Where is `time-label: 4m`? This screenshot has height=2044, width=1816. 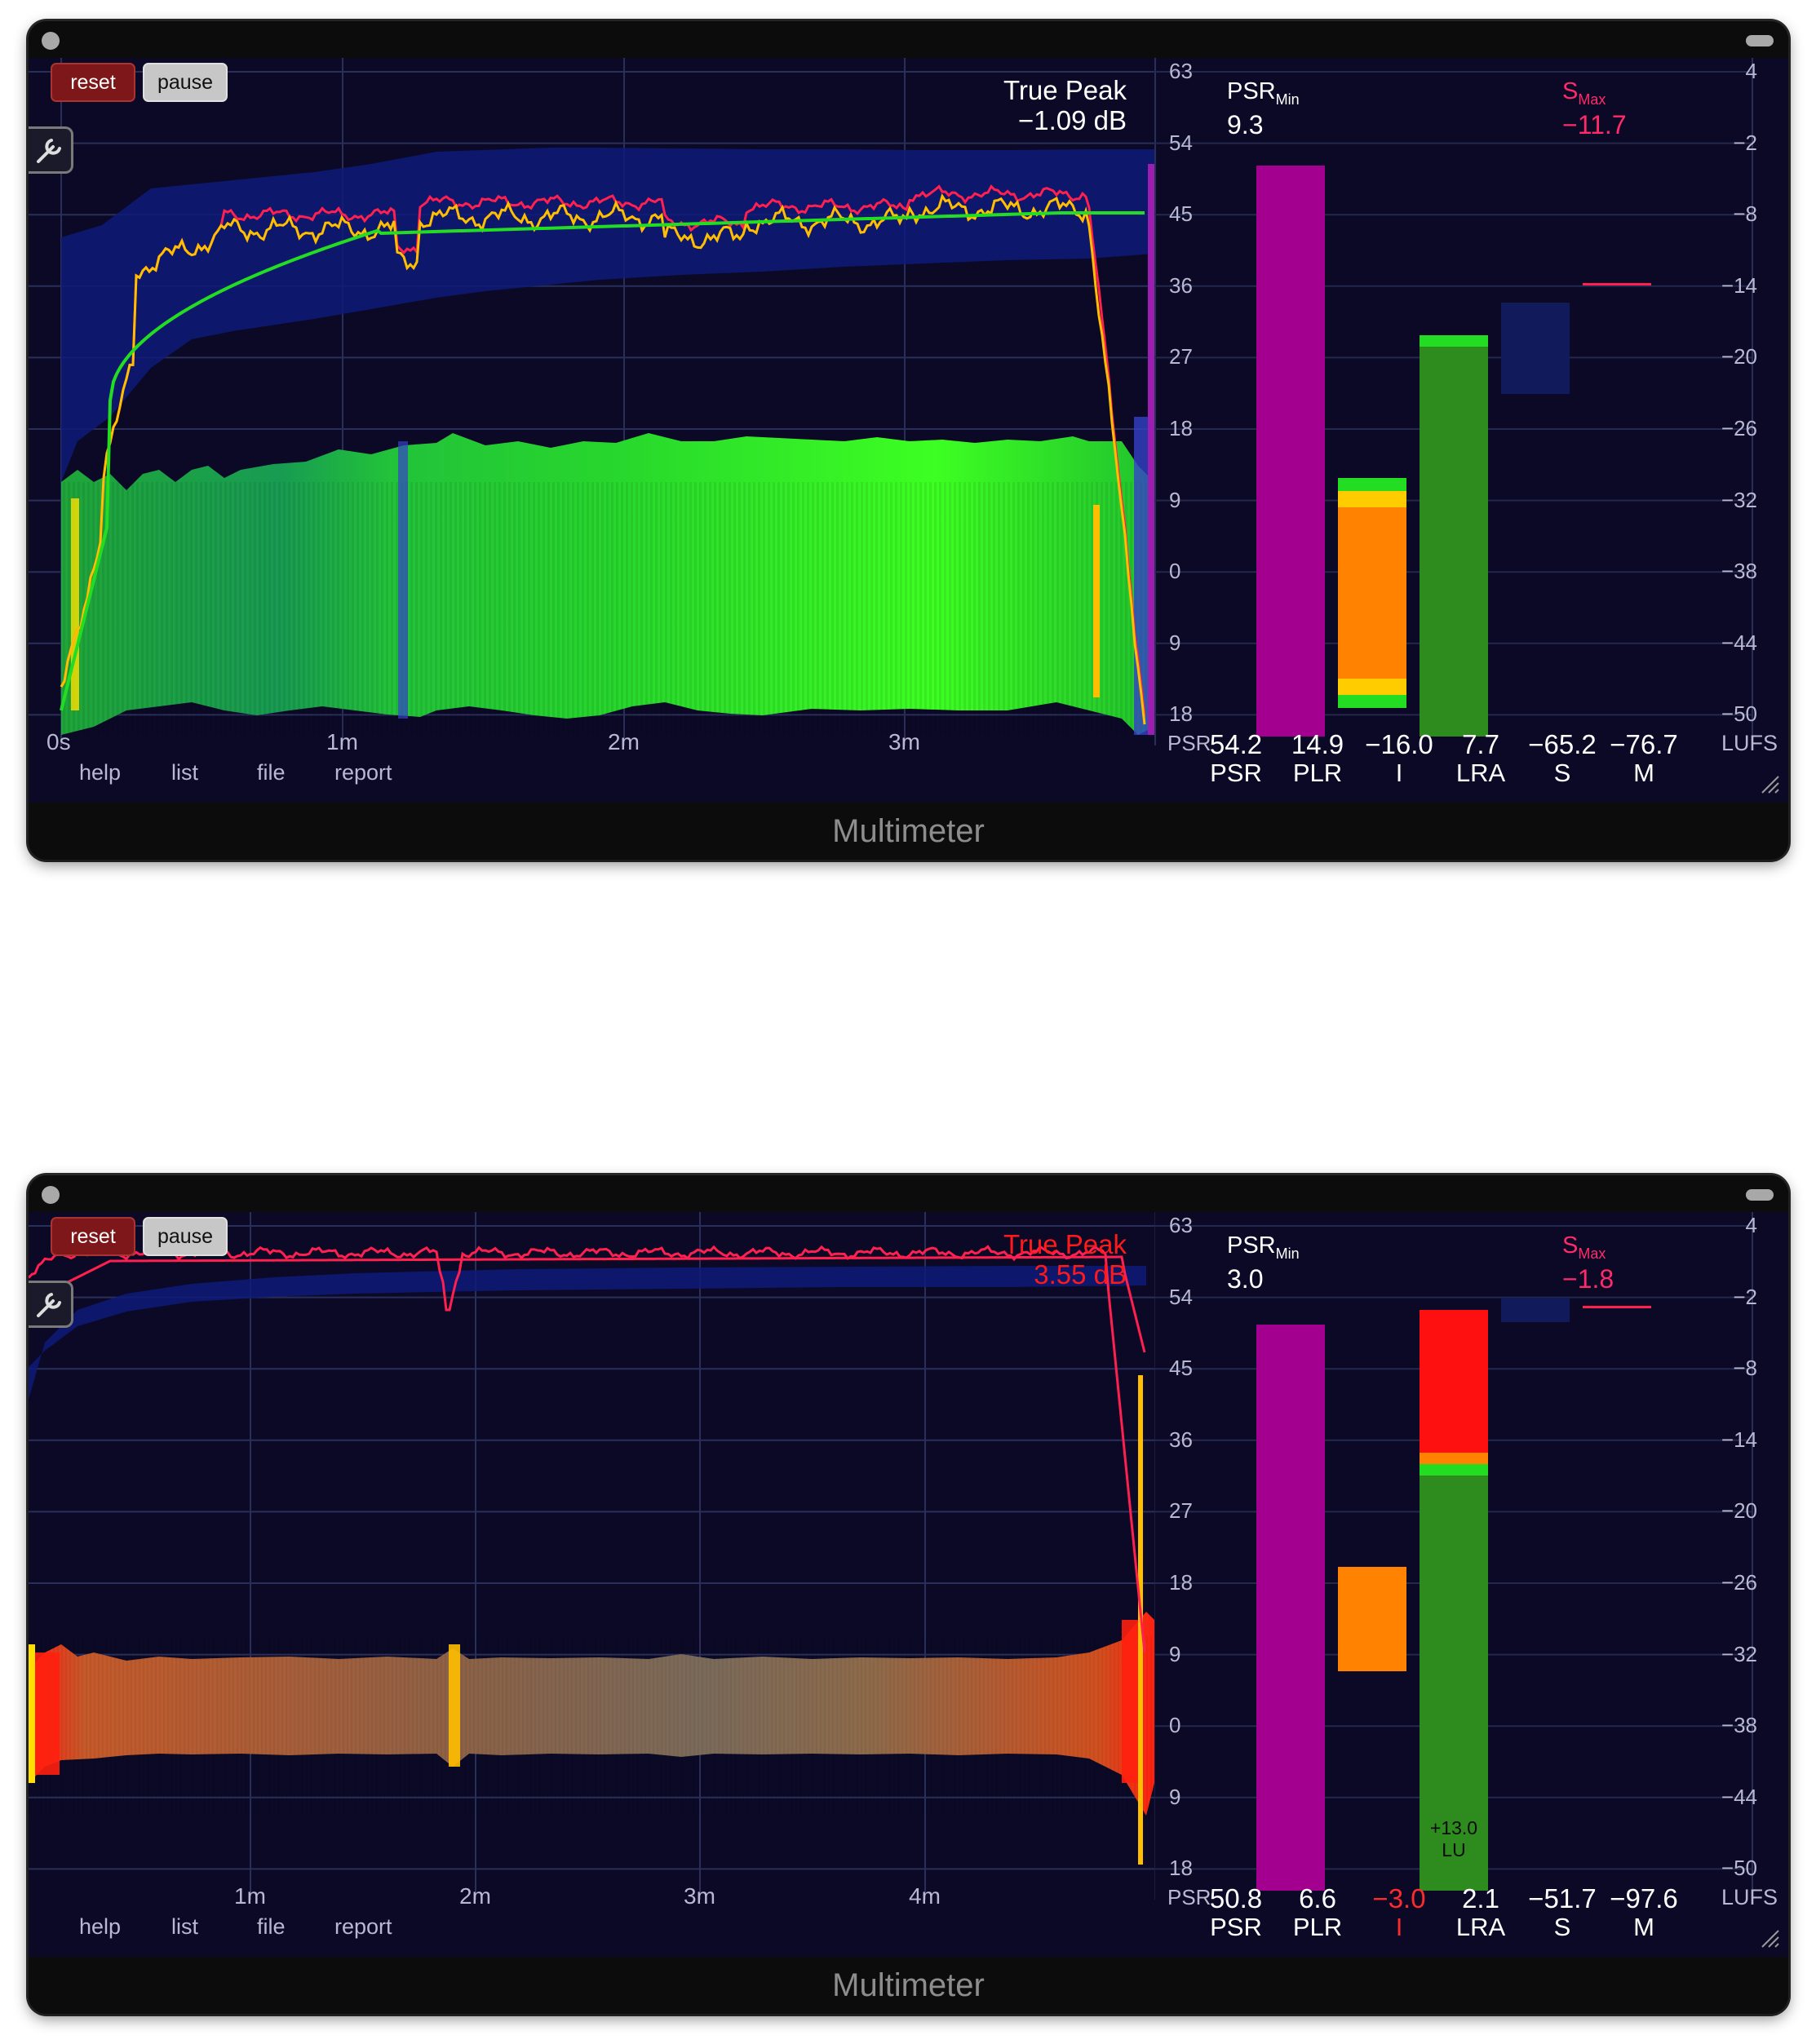 time-label: 4m is located at coordinates (925, 1896).